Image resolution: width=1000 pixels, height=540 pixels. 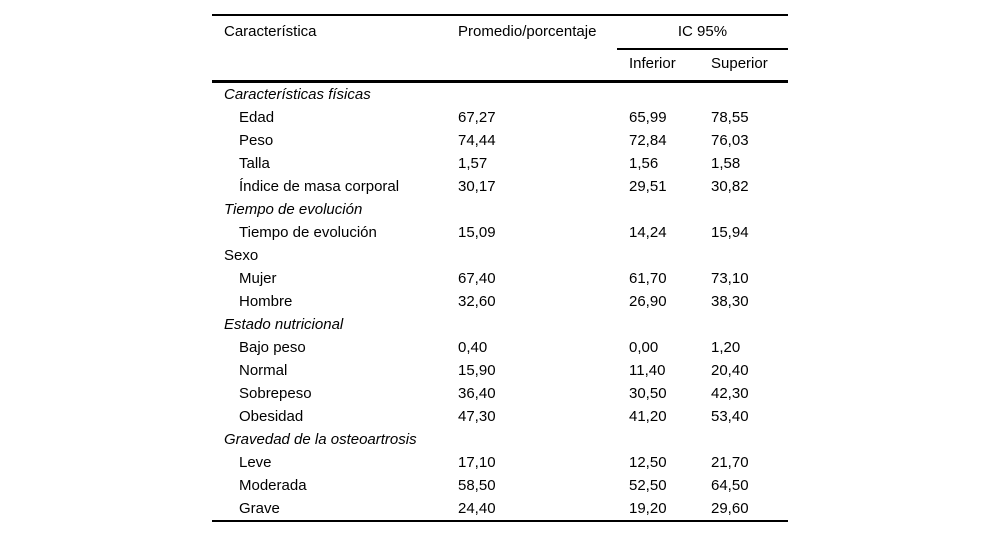 What do you see at coordinates (648, 278) in the screenshot?
I see `inferior-value: 61,70` at bounding box center [648, 278].